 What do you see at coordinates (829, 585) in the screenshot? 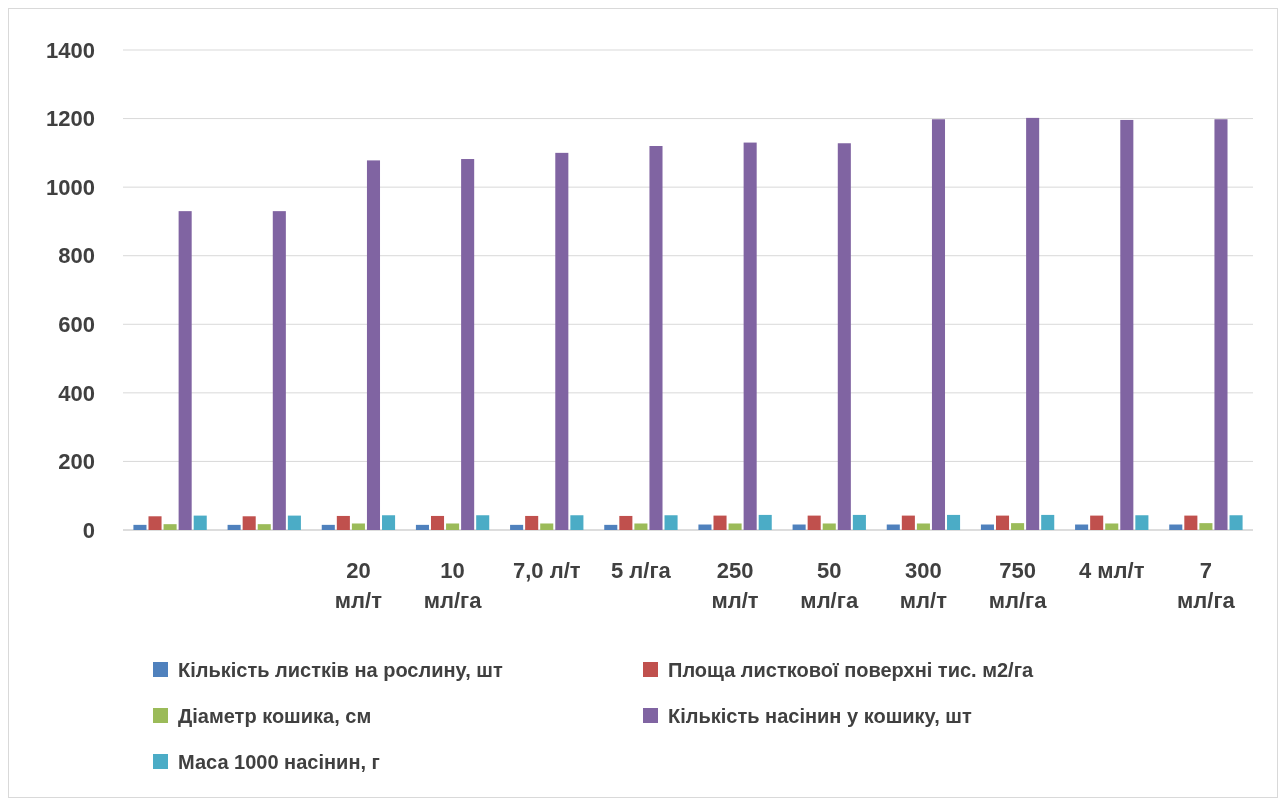
I see `x-tick-label: 50 мл/га` at bounding box center [829, 585].